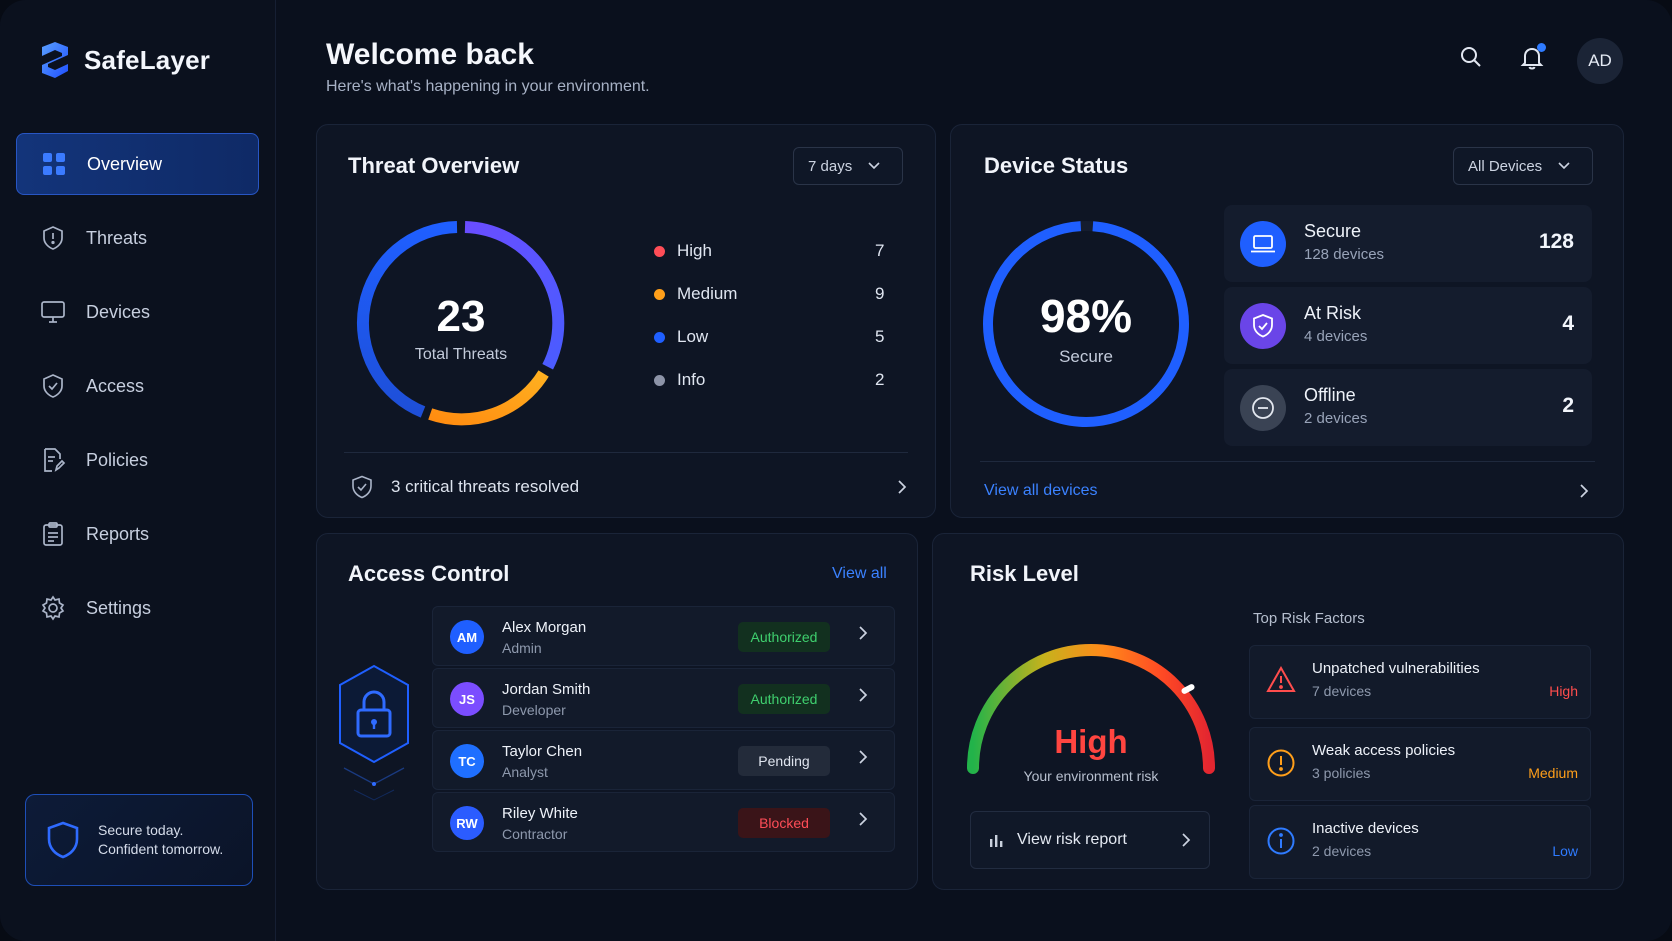 The image size is (1672, 941). Describe the element at coordinates (1330, 395) in the screenshot. I see `device-row-name: Offline` at that location.